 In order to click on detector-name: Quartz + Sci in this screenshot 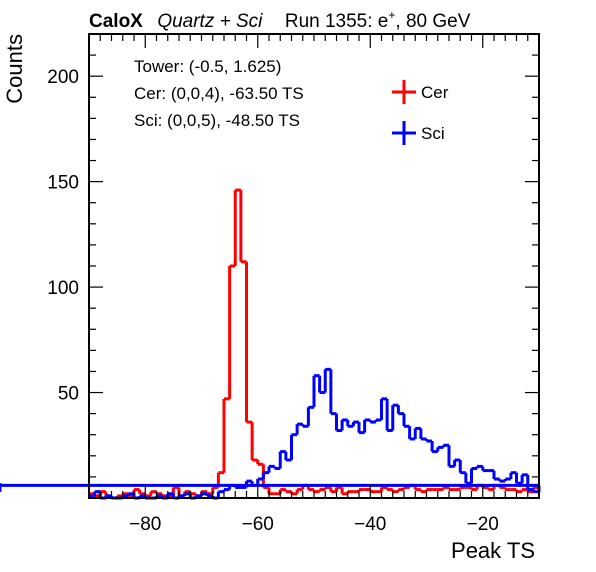, I will do `click(210, 21)`.